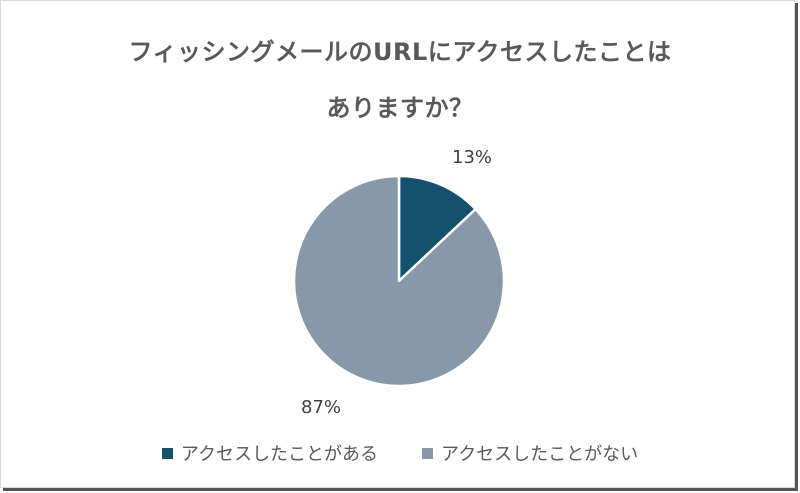  I want to click on legend-swatch-accessed-icon, so click(167, 453).